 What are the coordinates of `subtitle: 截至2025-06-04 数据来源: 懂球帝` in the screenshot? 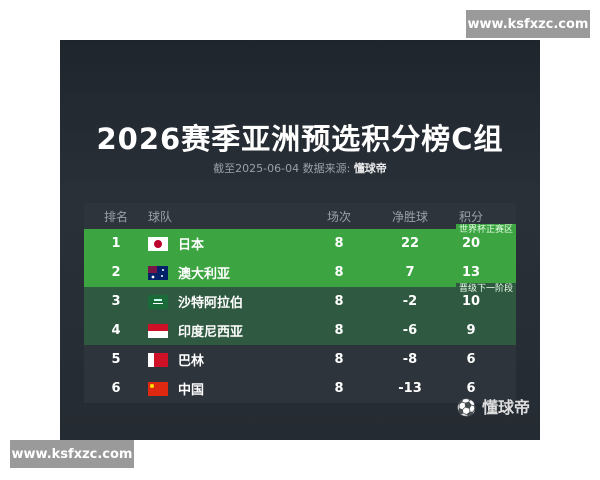 It's located at (300, 168).